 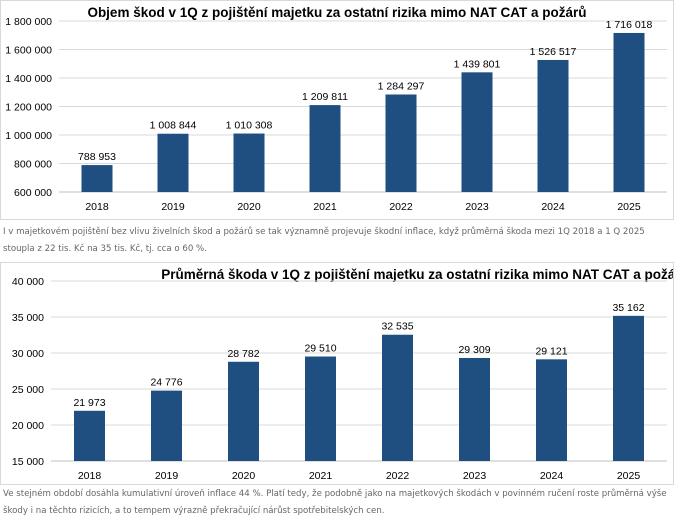 What do you see at coordinates (628, 308) in the screenshot?
I see `data-label: 35 162` at bounding box center [628, 308].